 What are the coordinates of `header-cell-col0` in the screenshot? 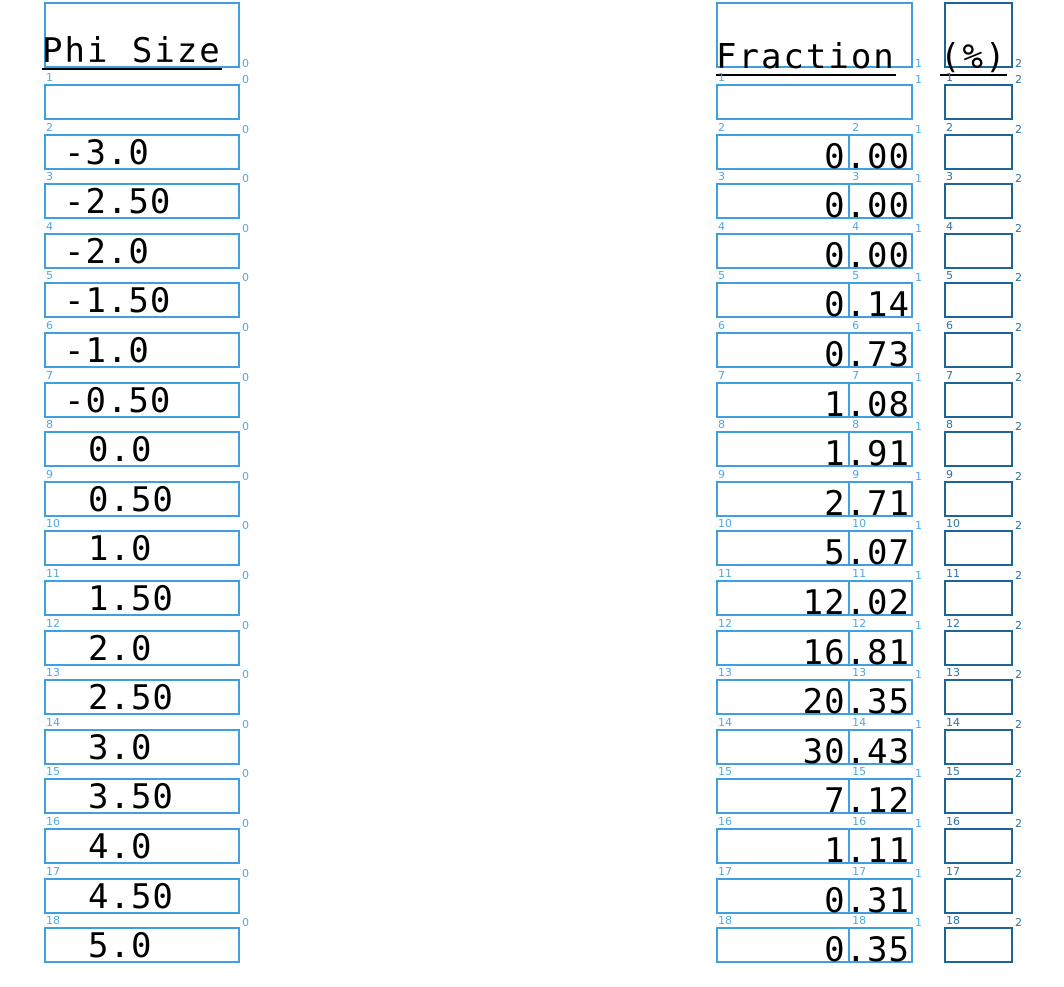 It's located at (142, 35).